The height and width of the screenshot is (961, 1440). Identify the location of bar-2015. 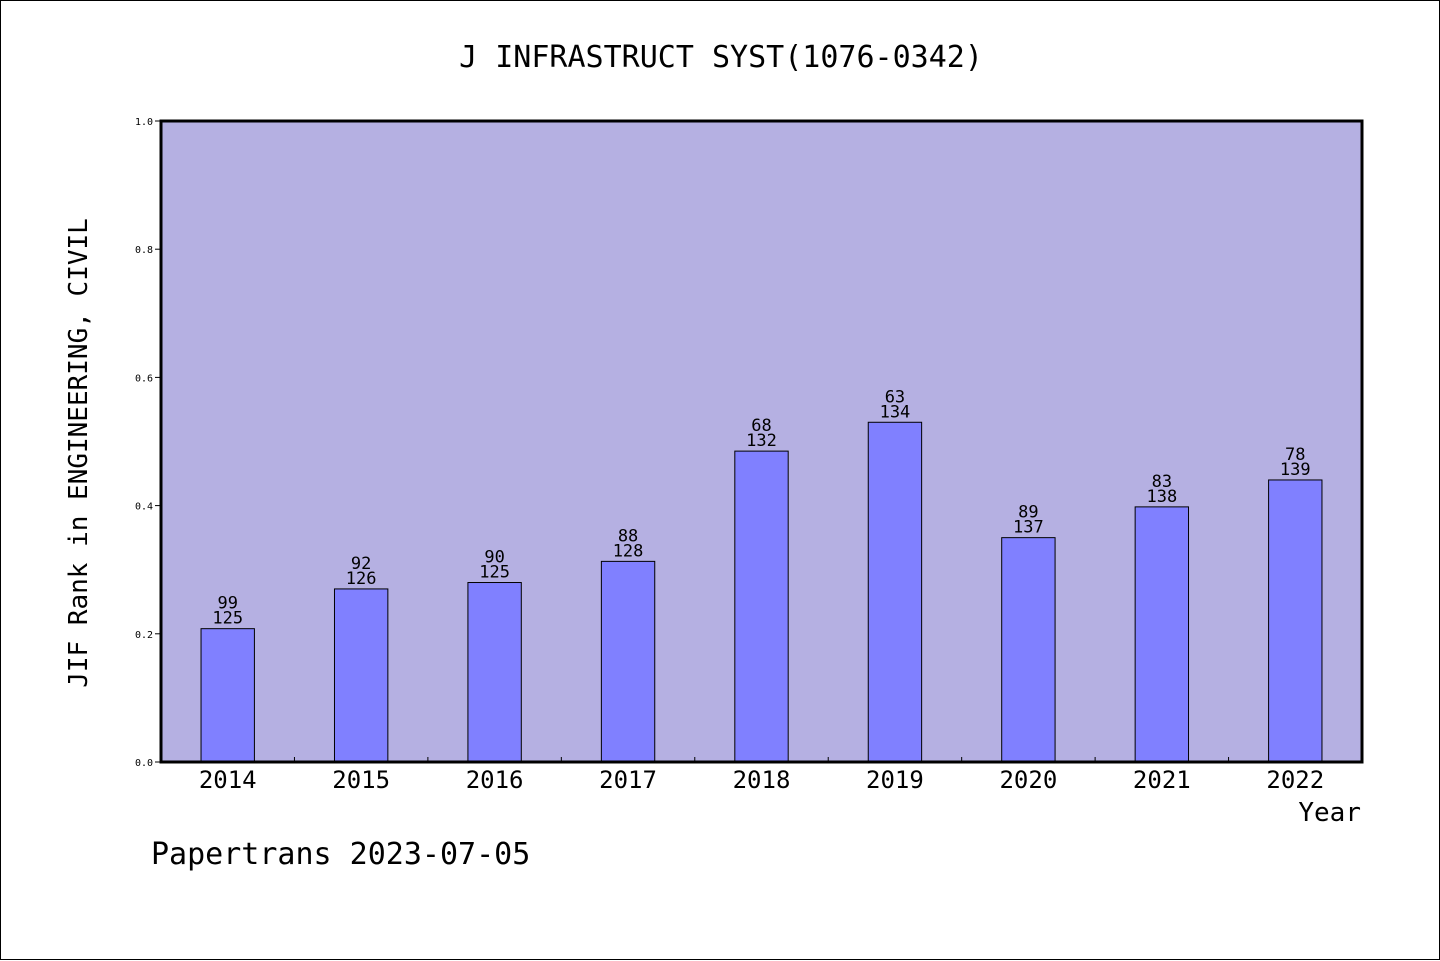
(361, 675).